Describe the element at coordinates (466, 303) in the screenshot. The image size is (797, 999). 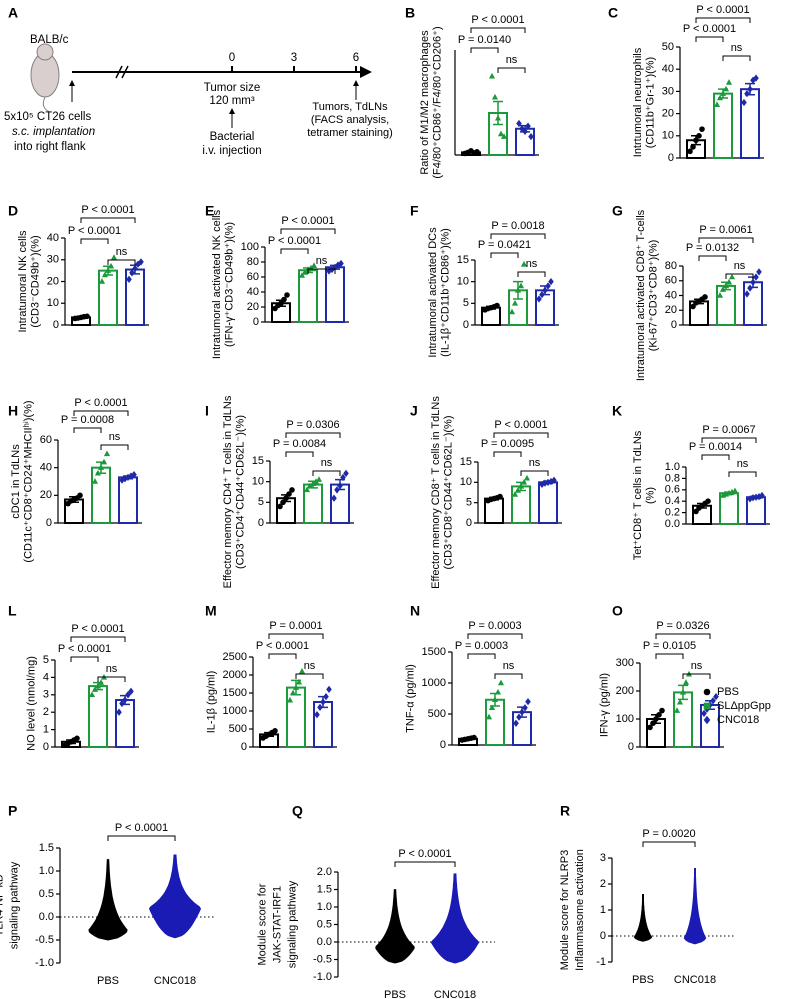
I see `y-tick-label: 5` at that location.